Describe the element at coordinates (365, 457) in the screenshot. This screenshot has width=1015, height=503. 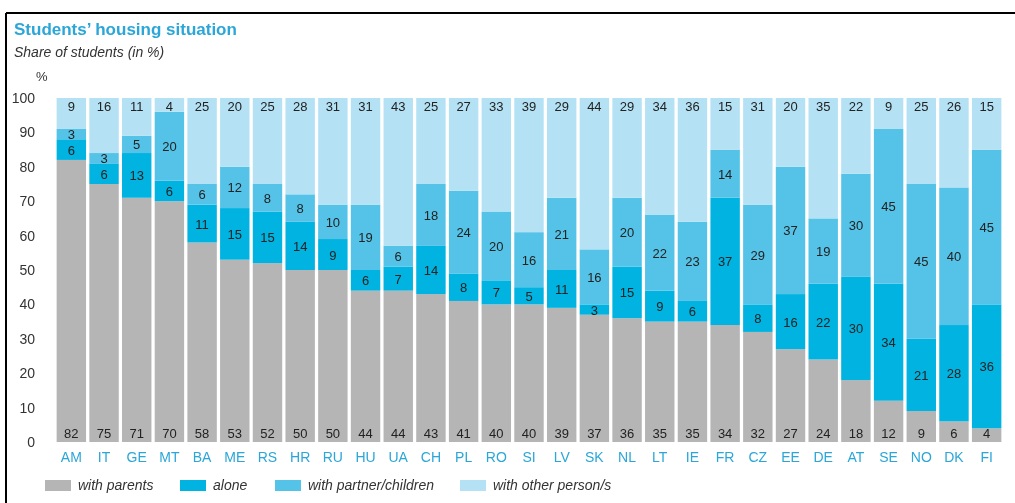
I see `x-tick-label: HU` at that location.